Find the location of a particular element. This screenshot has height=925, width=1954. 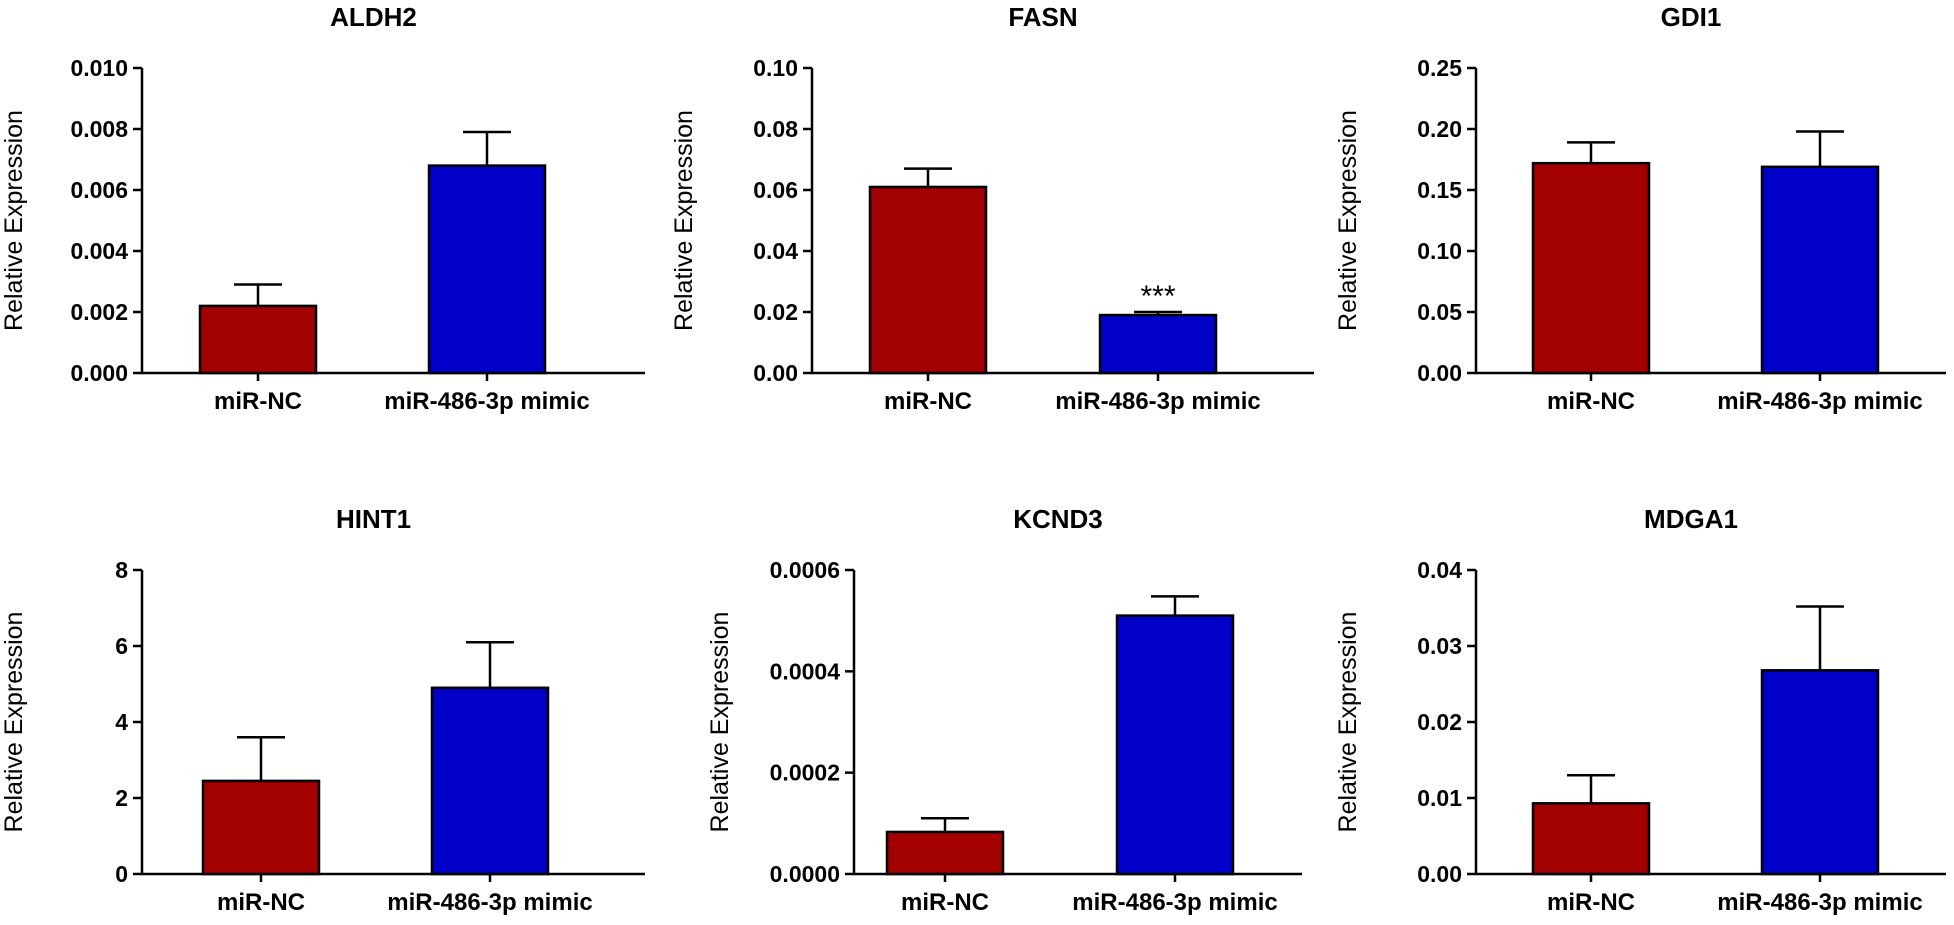

y-tick-label: 0.03 is located at coordinates (1439, 646).